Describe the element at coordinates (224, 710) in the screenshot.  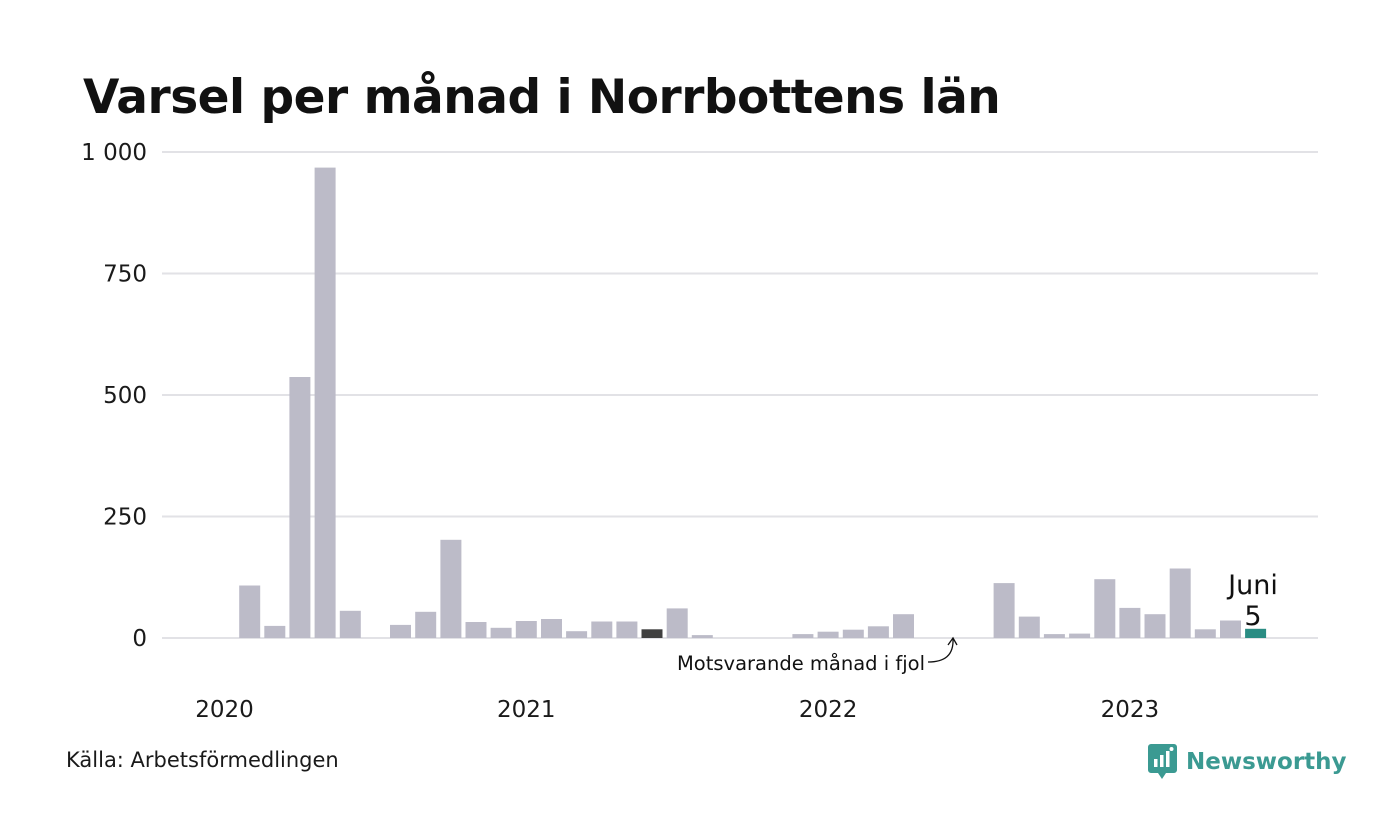
I see `x-tick-label: 2020` at that location.